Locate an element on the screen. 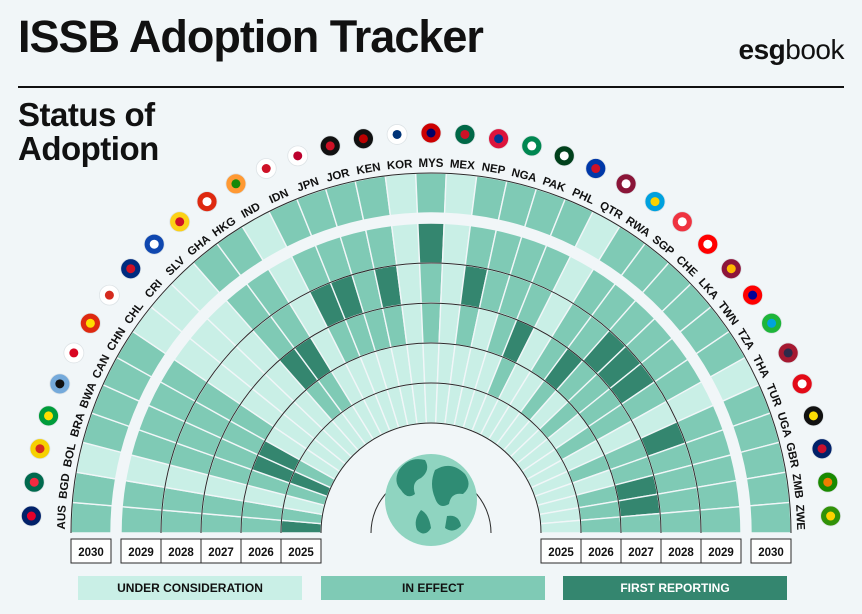  subtitle-line-1: Status of is located at coordinates (86, 114).